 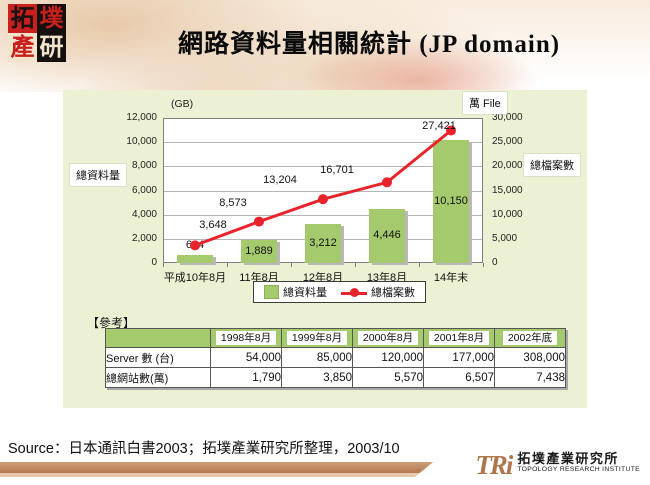 I want to click on bar-12年8月, so click(x=323, y=243).